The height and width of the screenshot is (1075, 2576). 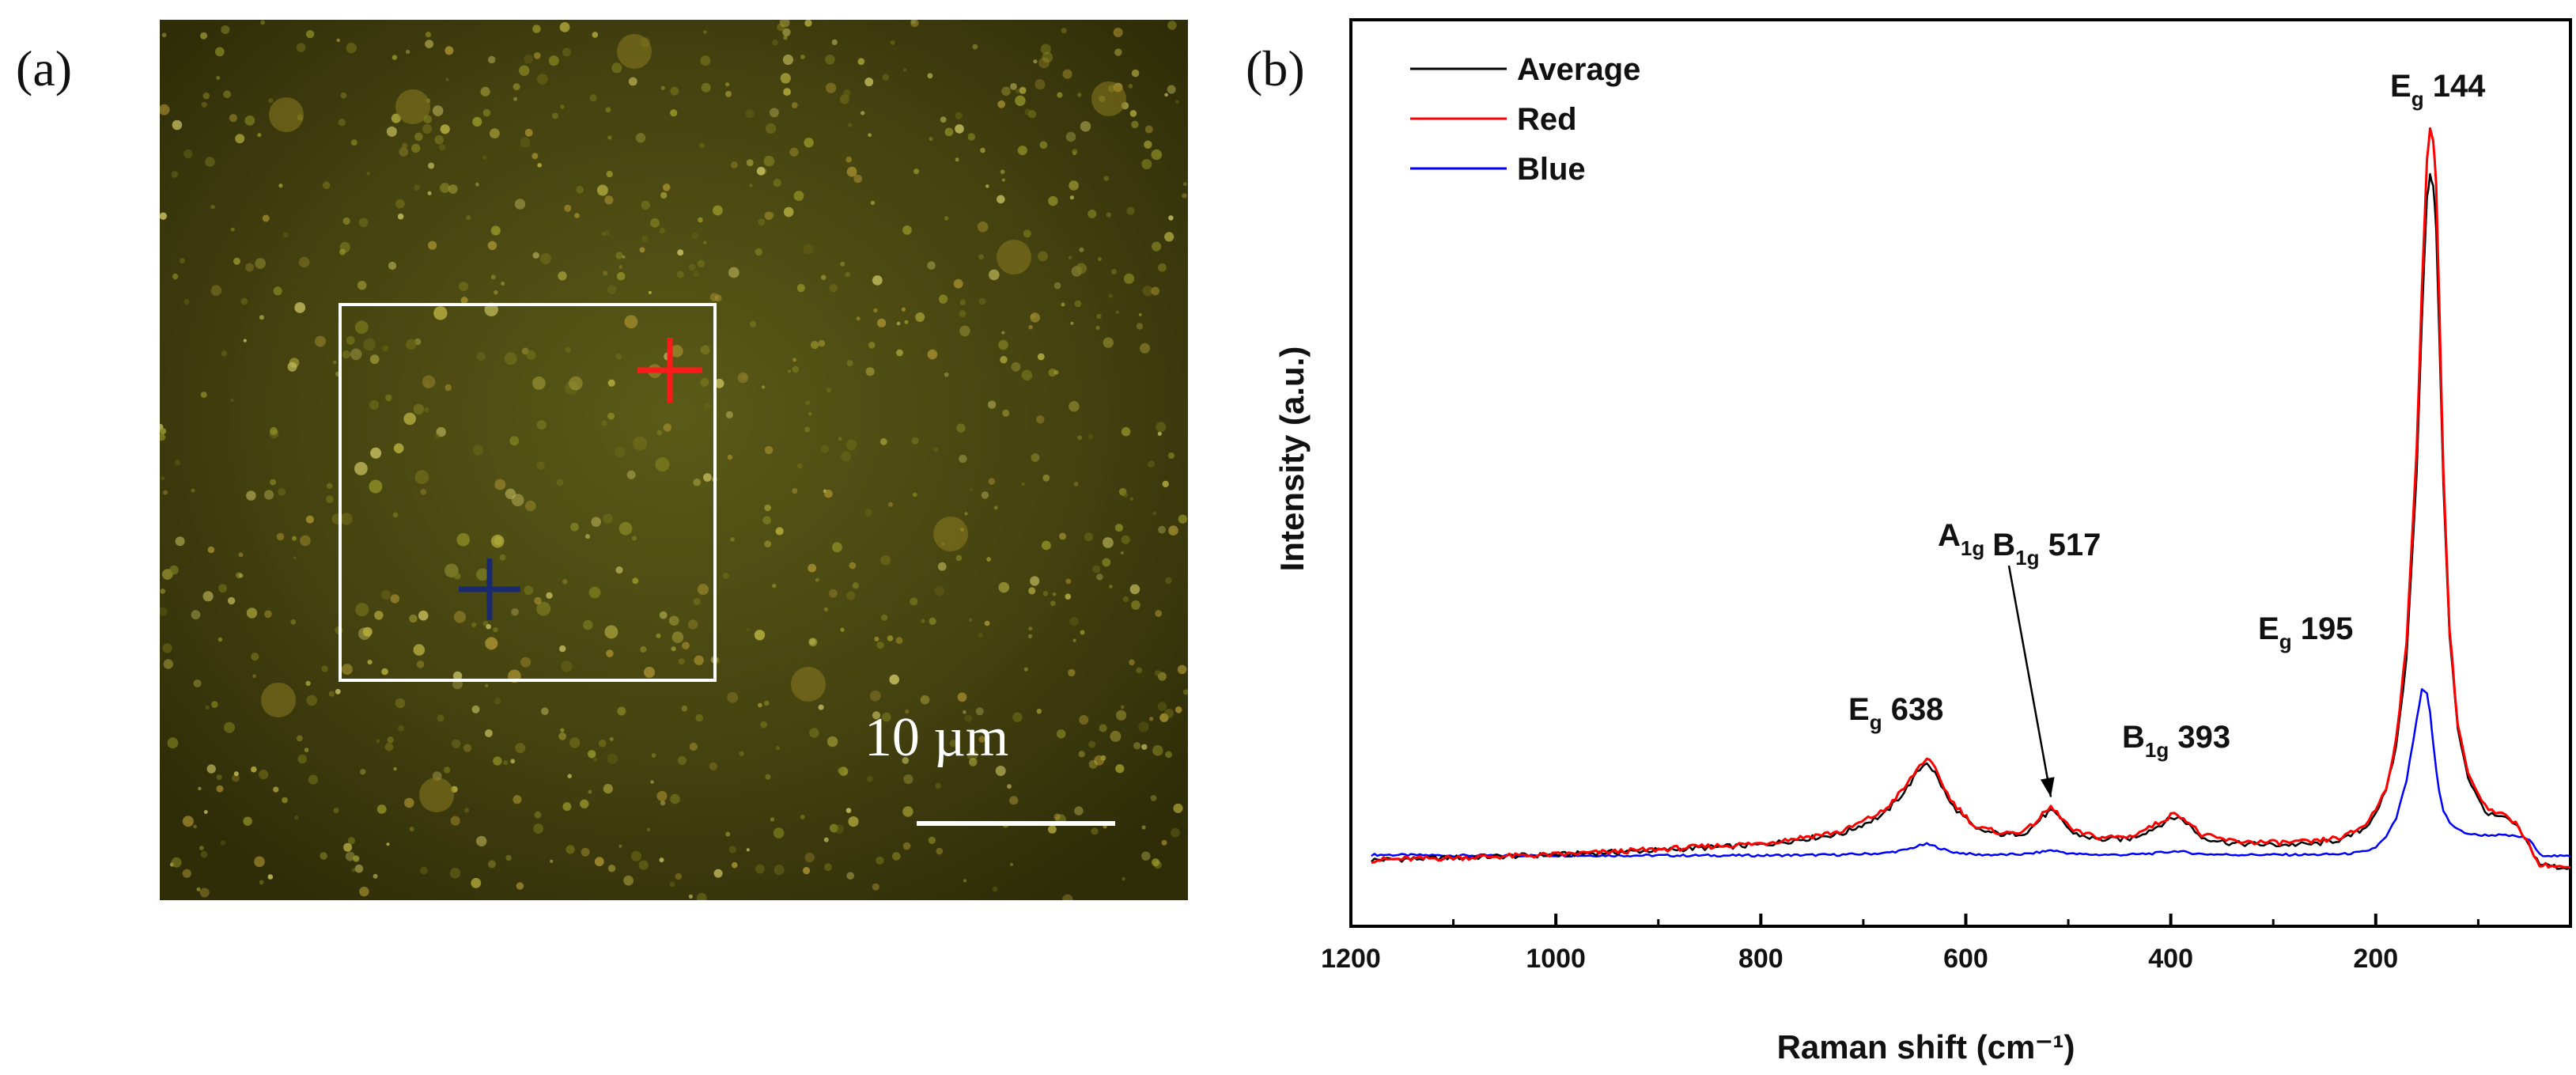 I want to click on x-tick-label: 1000, so click(x=1556, y=959).